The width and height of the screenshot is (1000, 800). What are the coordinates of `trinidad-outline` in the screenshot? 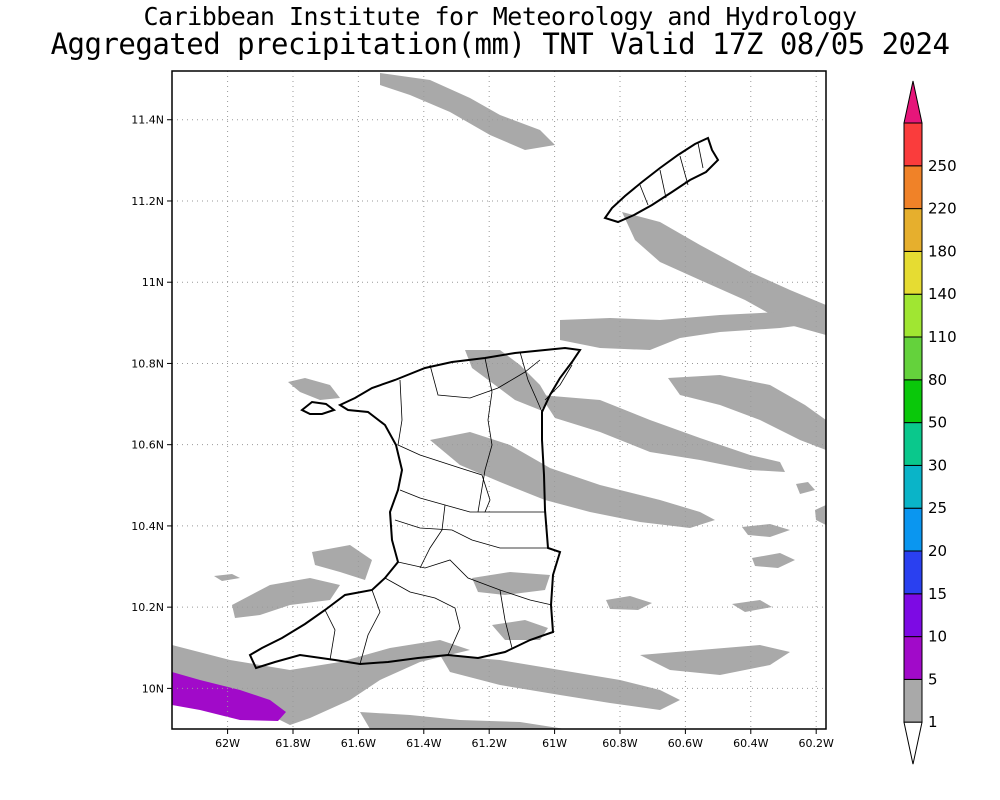 It's located at (415, 508).